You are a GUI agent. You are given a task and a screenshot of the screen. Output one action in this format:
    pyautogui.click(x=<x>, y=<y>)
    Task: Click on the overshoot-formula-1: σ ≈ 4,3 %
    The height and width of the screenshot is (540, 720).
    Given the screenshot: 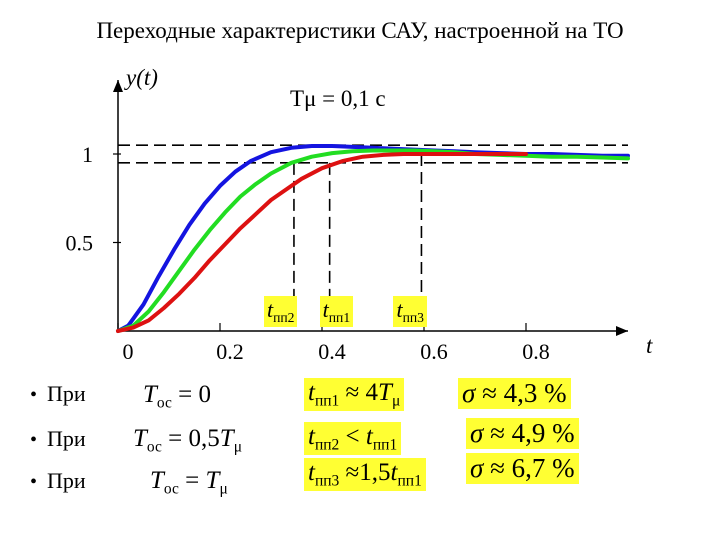 What is the action you would take?
    pyautogui.click(x=514, y=393)
    